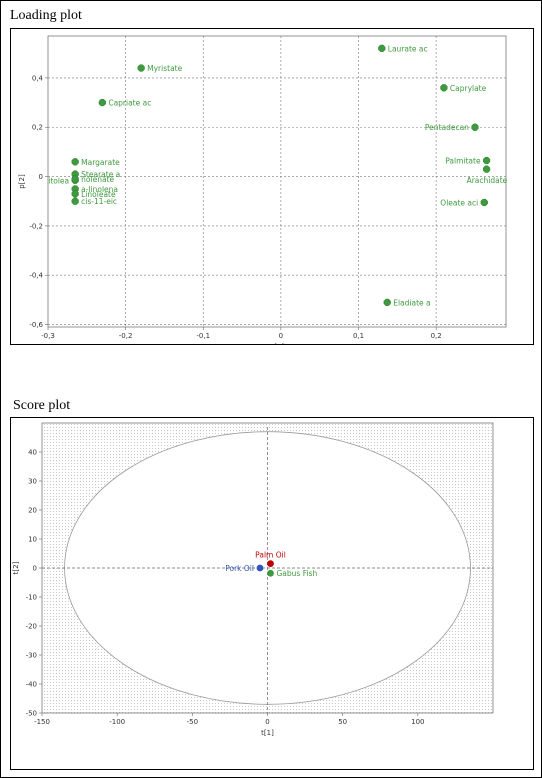  Describe the element at coordinates (164, 68) in the screenshot. I see `point-label: Myristate` at that location.